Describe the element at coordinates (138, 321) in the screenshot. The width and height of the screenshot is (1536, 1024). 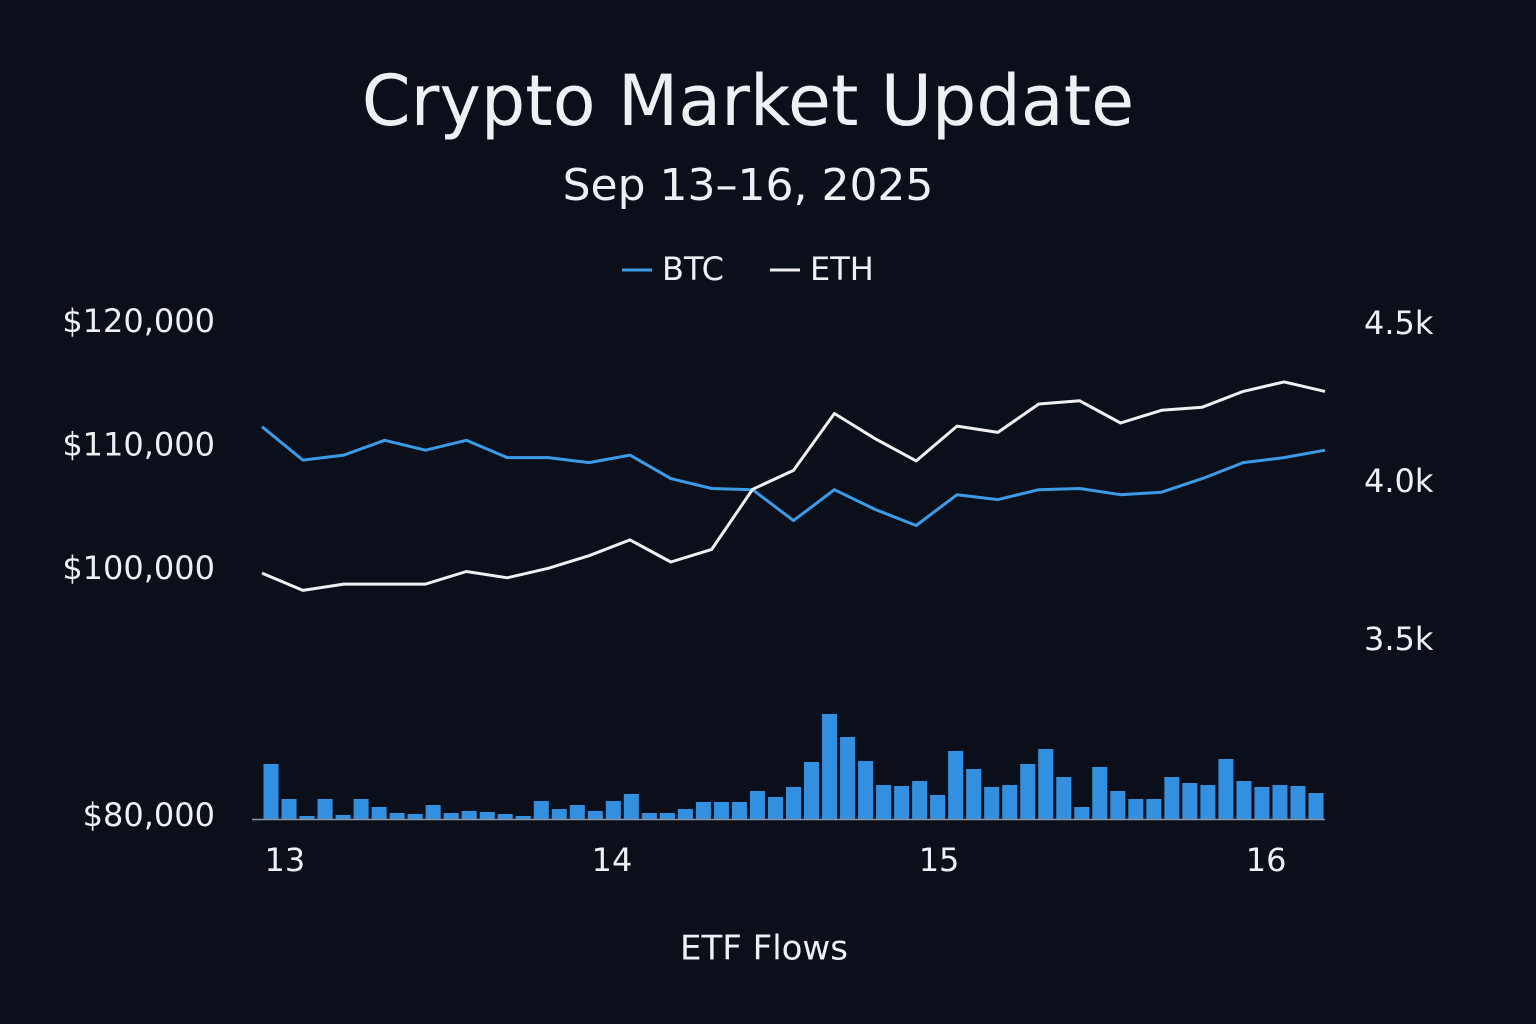
I see `y-tick-label: $120,000` at that location.